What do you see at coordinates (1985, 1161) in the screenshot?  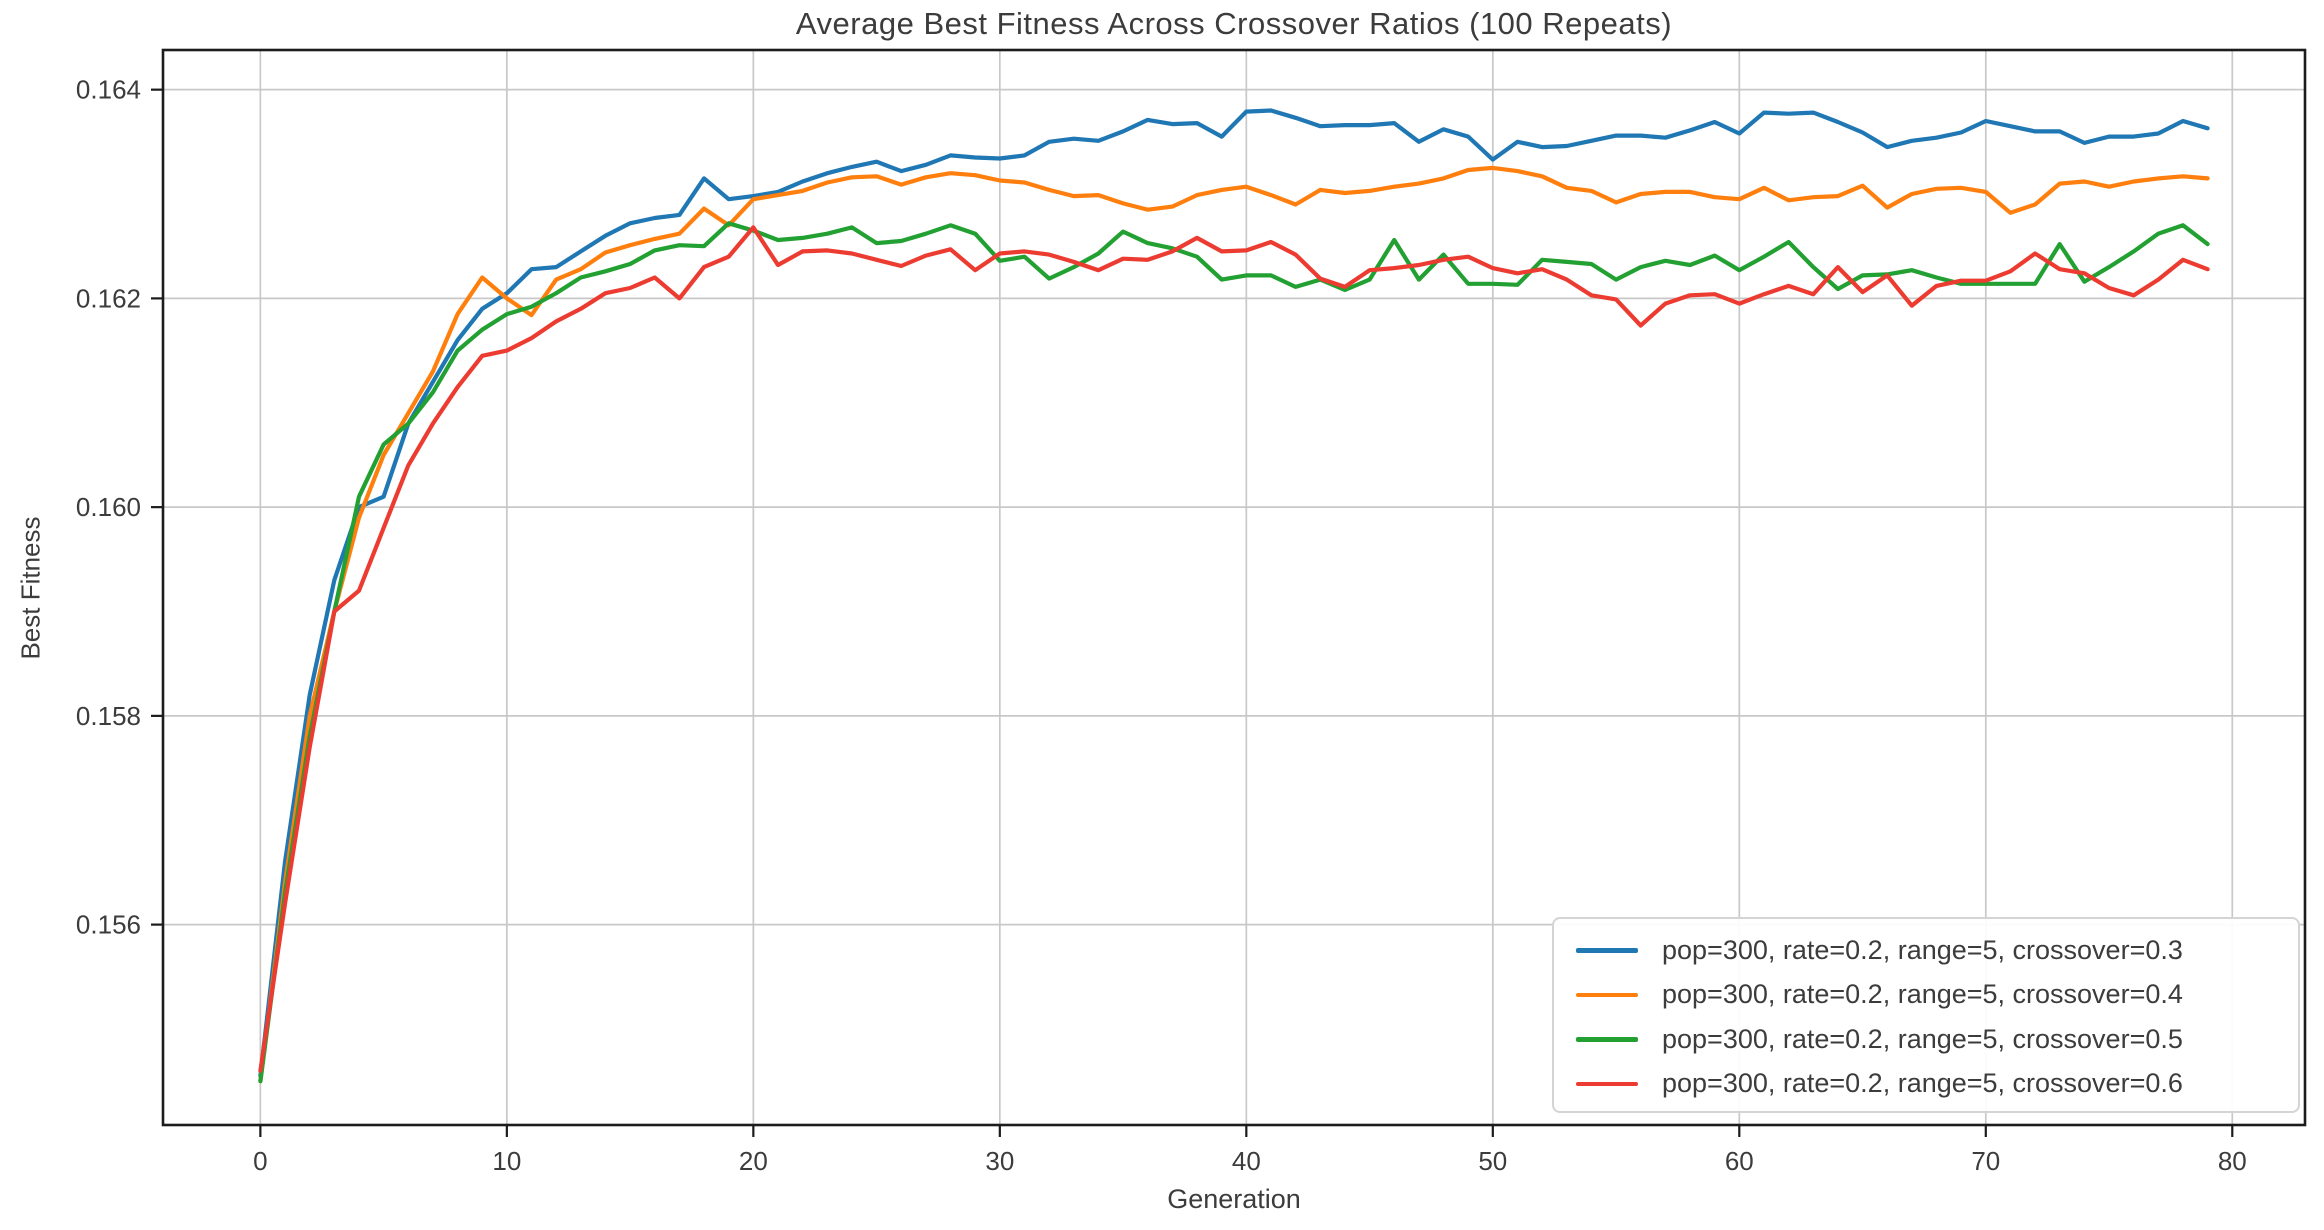 I see `x-tick-label-70: 70` at bounding box center [1985, 1161].